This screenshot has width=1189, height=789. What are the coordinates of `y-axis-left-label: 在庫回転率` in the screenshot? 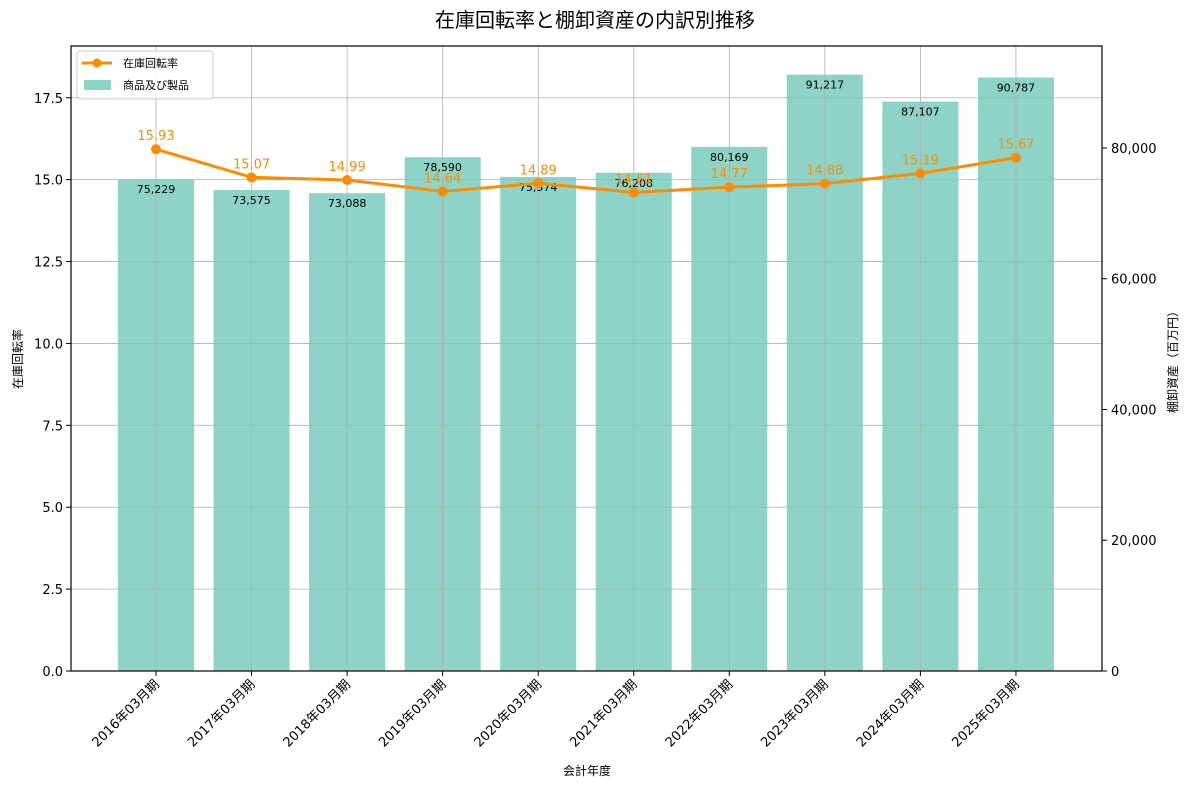 It's located at (17, 359).